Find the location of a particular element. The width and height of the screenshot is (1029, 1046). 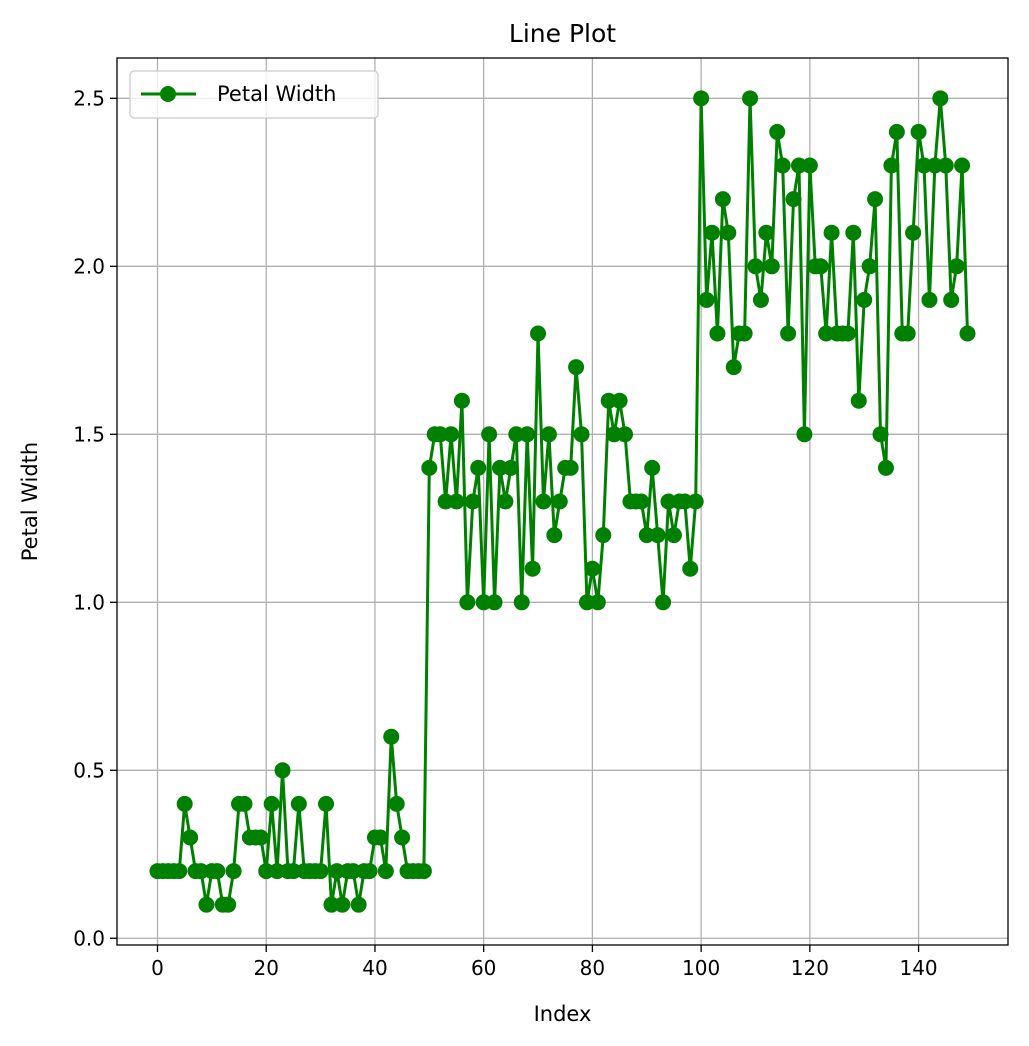

y-tick-label: 2.0 is located at coordinates (89, 266).